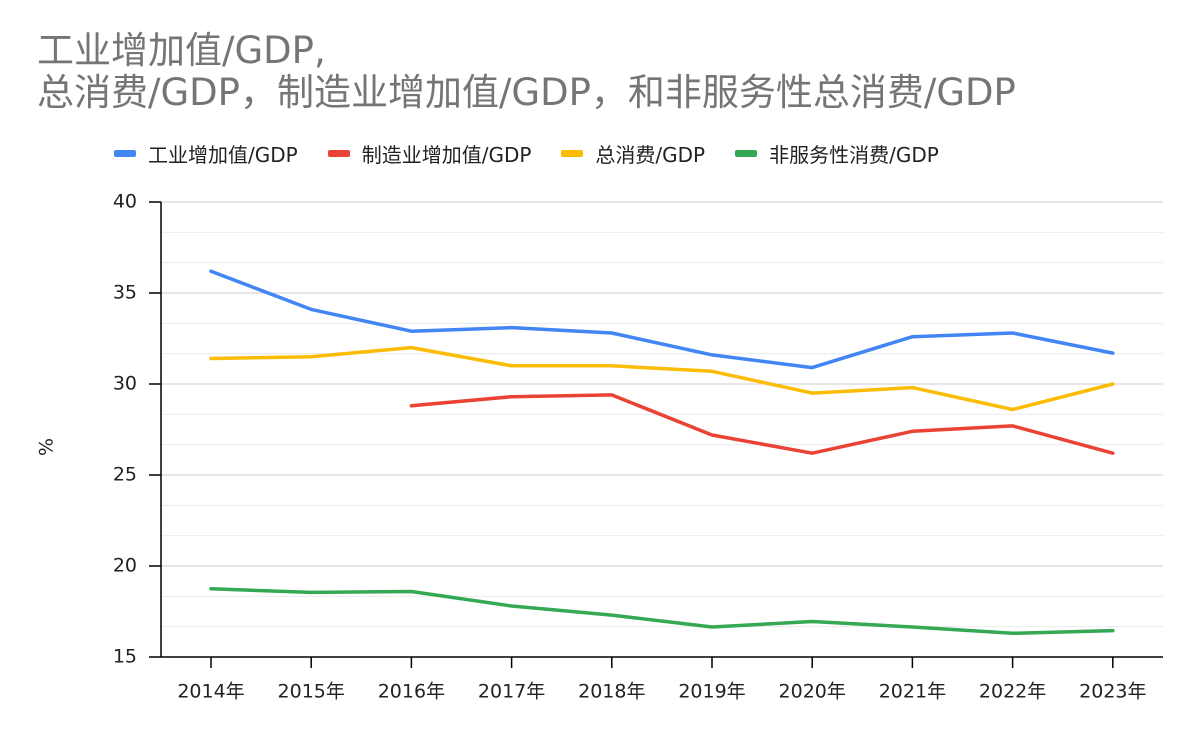 This screenshot has width=1200, height=742. Describe the element at coordinates (511, 692) in the screenshot. I see `x-tick-label: 2017年` at that location.